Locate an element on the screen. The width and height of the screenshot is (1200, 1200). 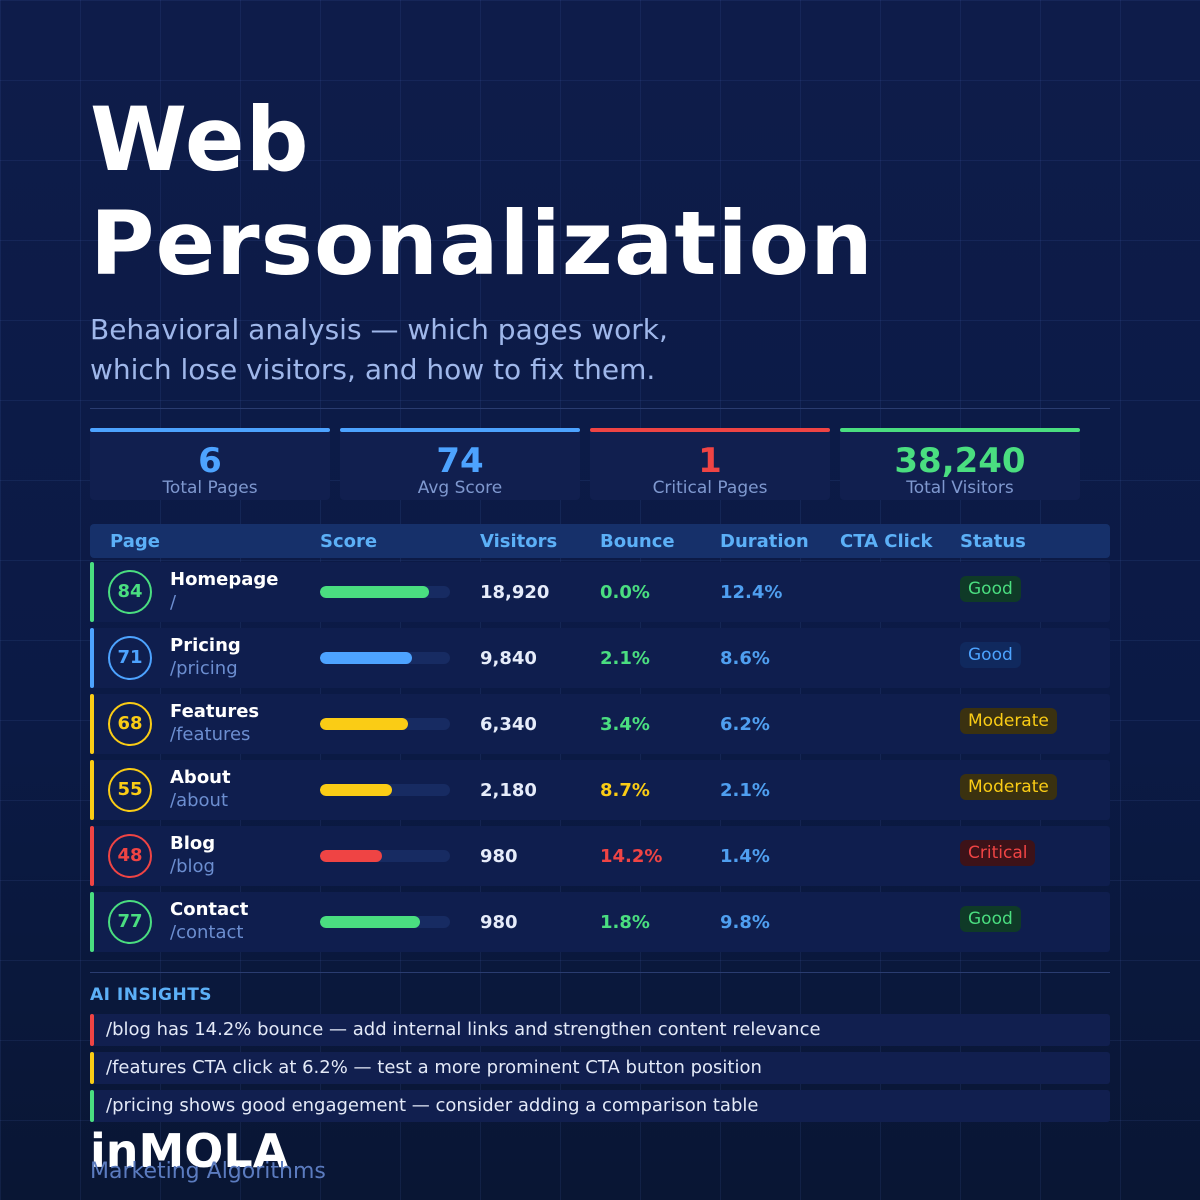
visitors-count: 9,840 is located at coordinates (508, 658).